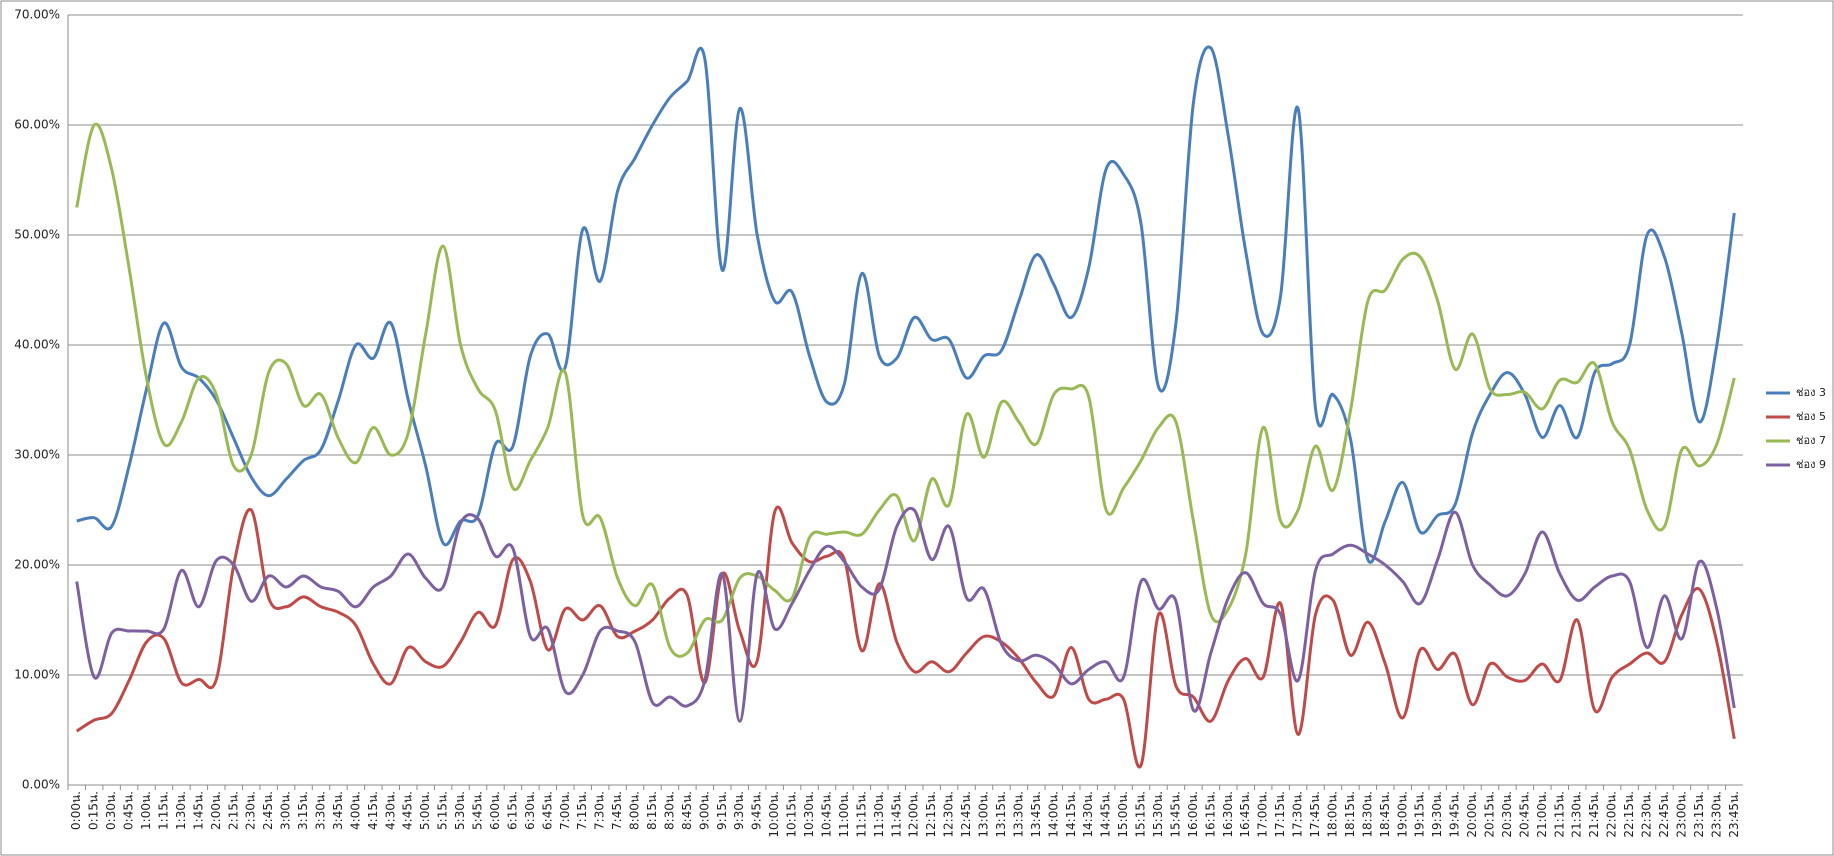 The height and width of the screenshot is (856, 1834). Describe the element at coordinates (792, 814) in the screenshot. I see `x-tick-label: 10:15น.` at that location.